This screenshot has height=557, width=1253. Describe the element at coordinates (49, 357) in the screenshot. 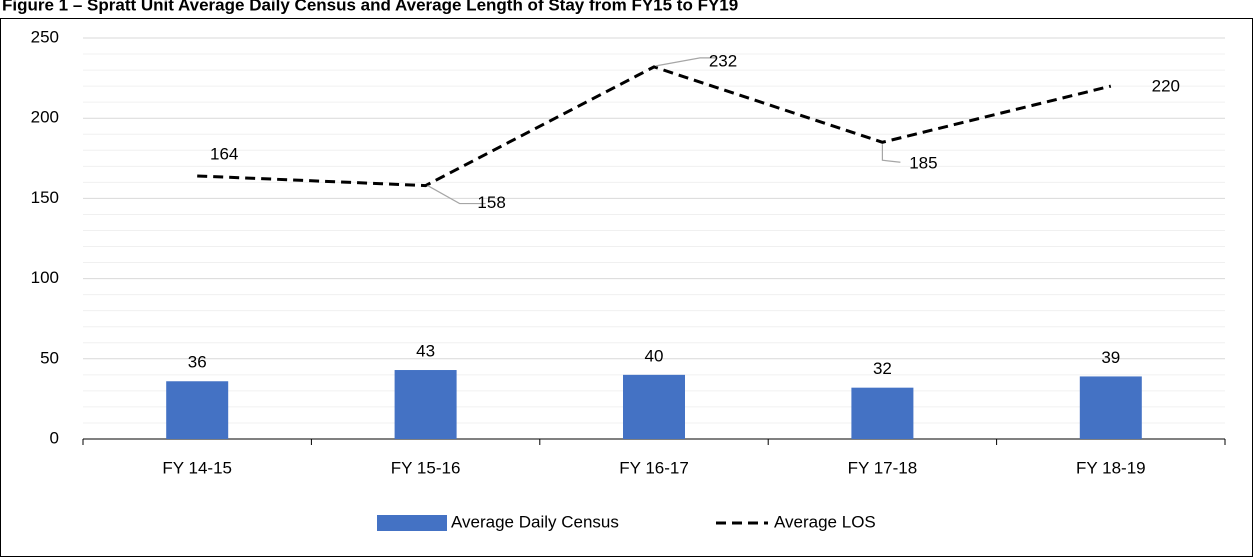

I see `y-tick-label: 50` at that location.